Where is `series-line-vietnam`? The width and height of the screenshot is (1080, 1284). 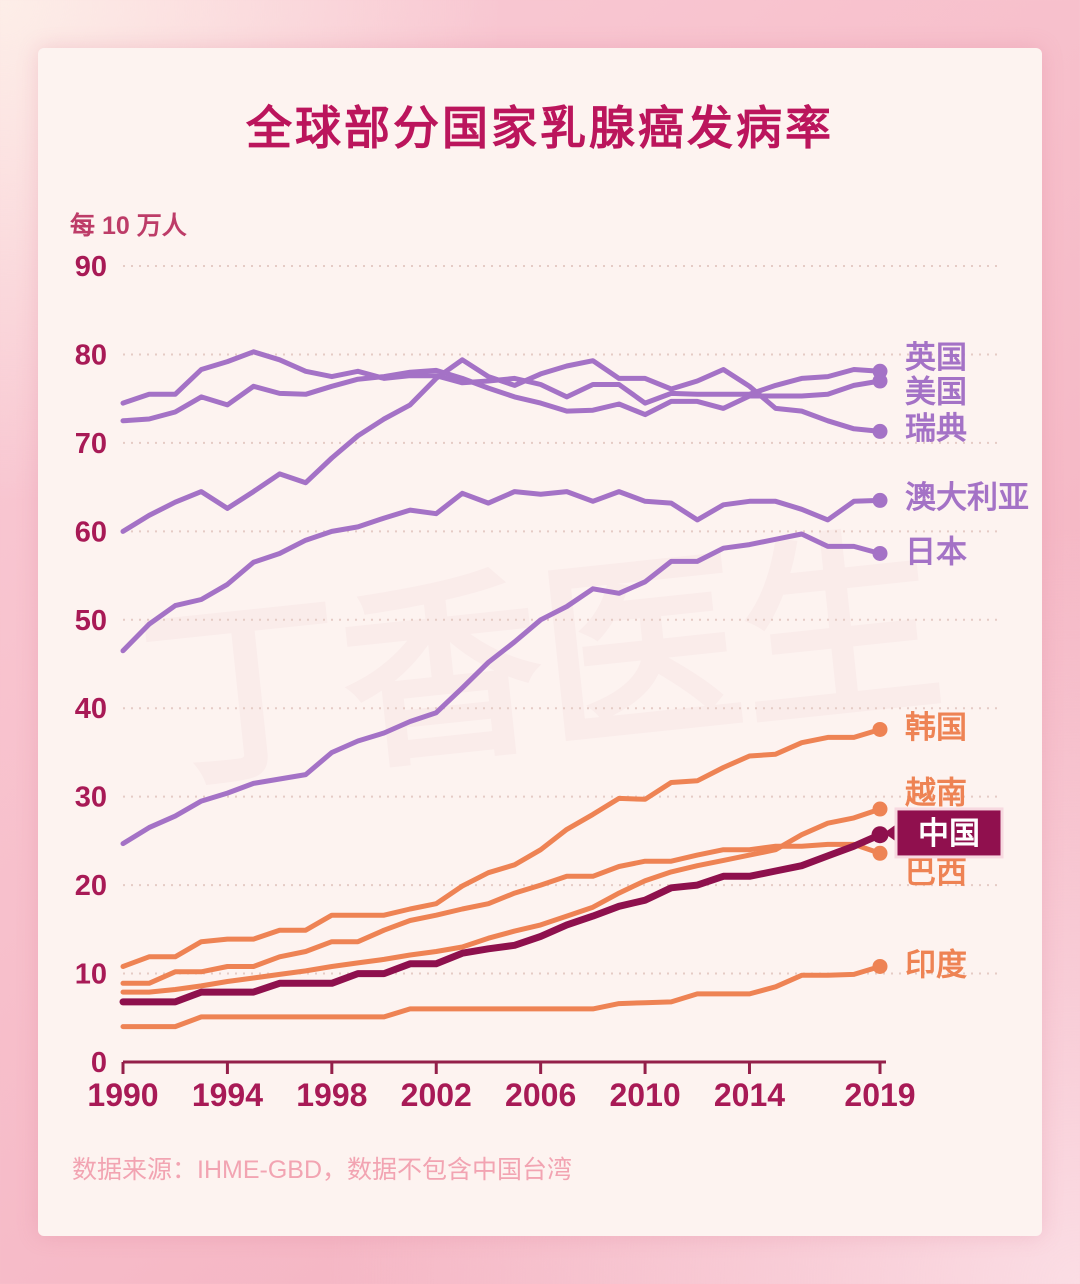 series-line-vietnam is located at coordinates (501, 900).